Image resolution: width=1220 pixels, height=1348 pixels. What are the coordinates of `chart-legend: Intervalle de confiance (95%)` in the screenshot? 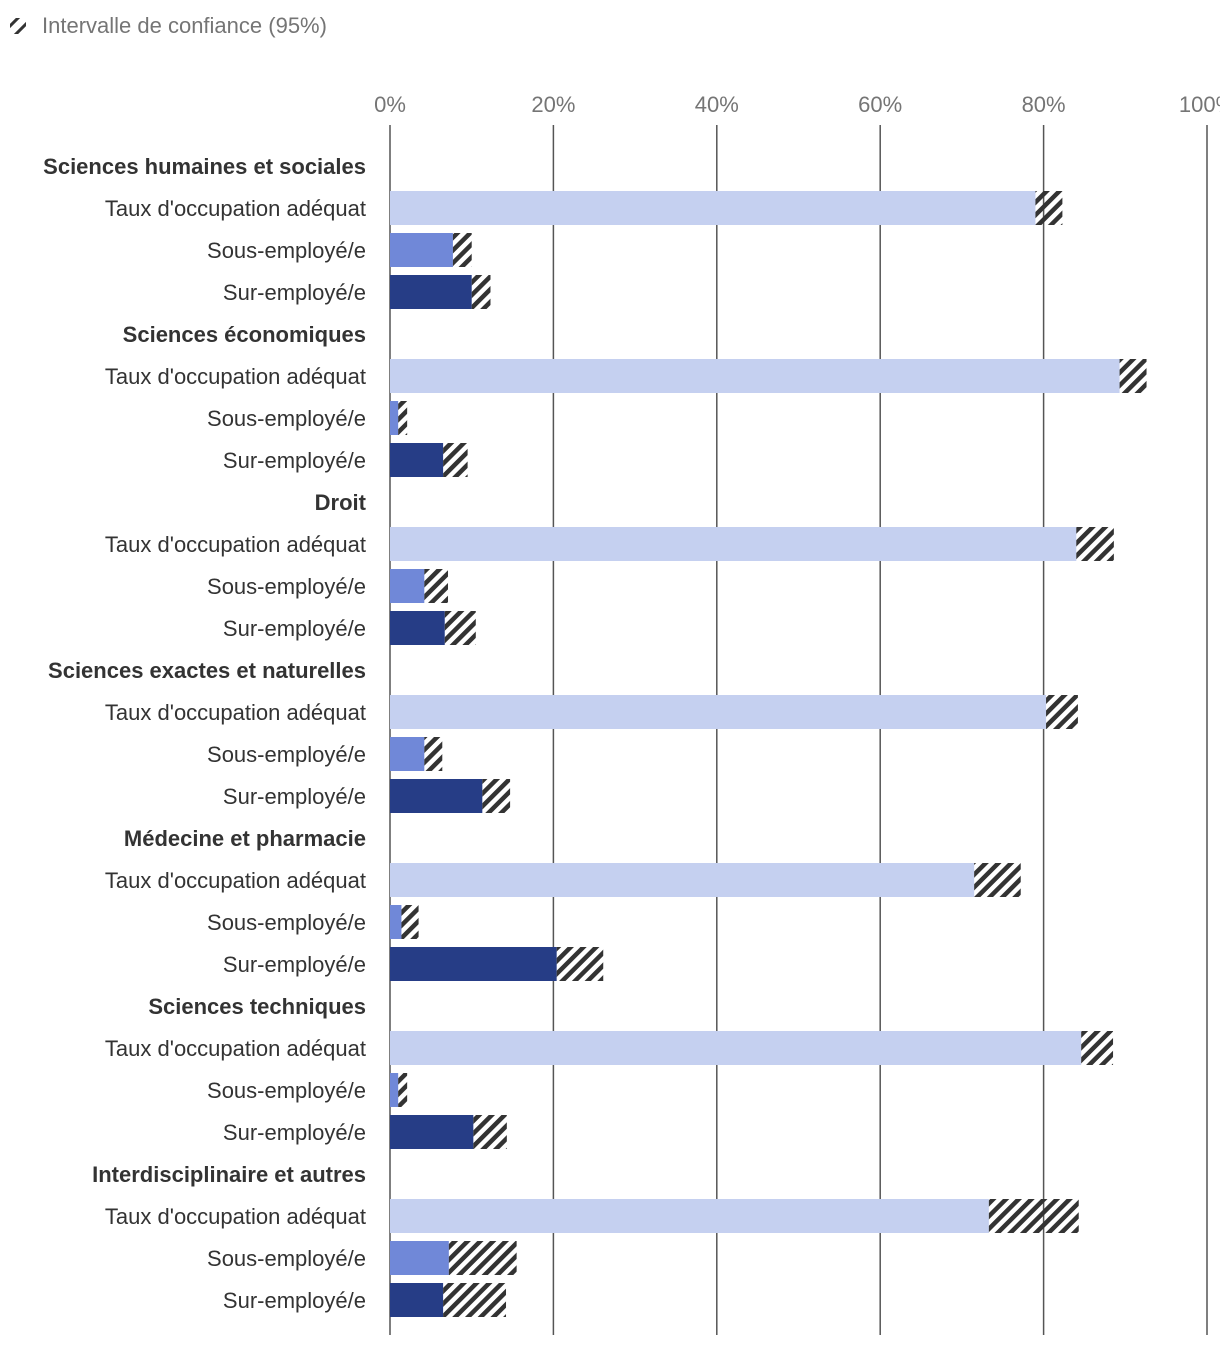 It's located at (168, 26).